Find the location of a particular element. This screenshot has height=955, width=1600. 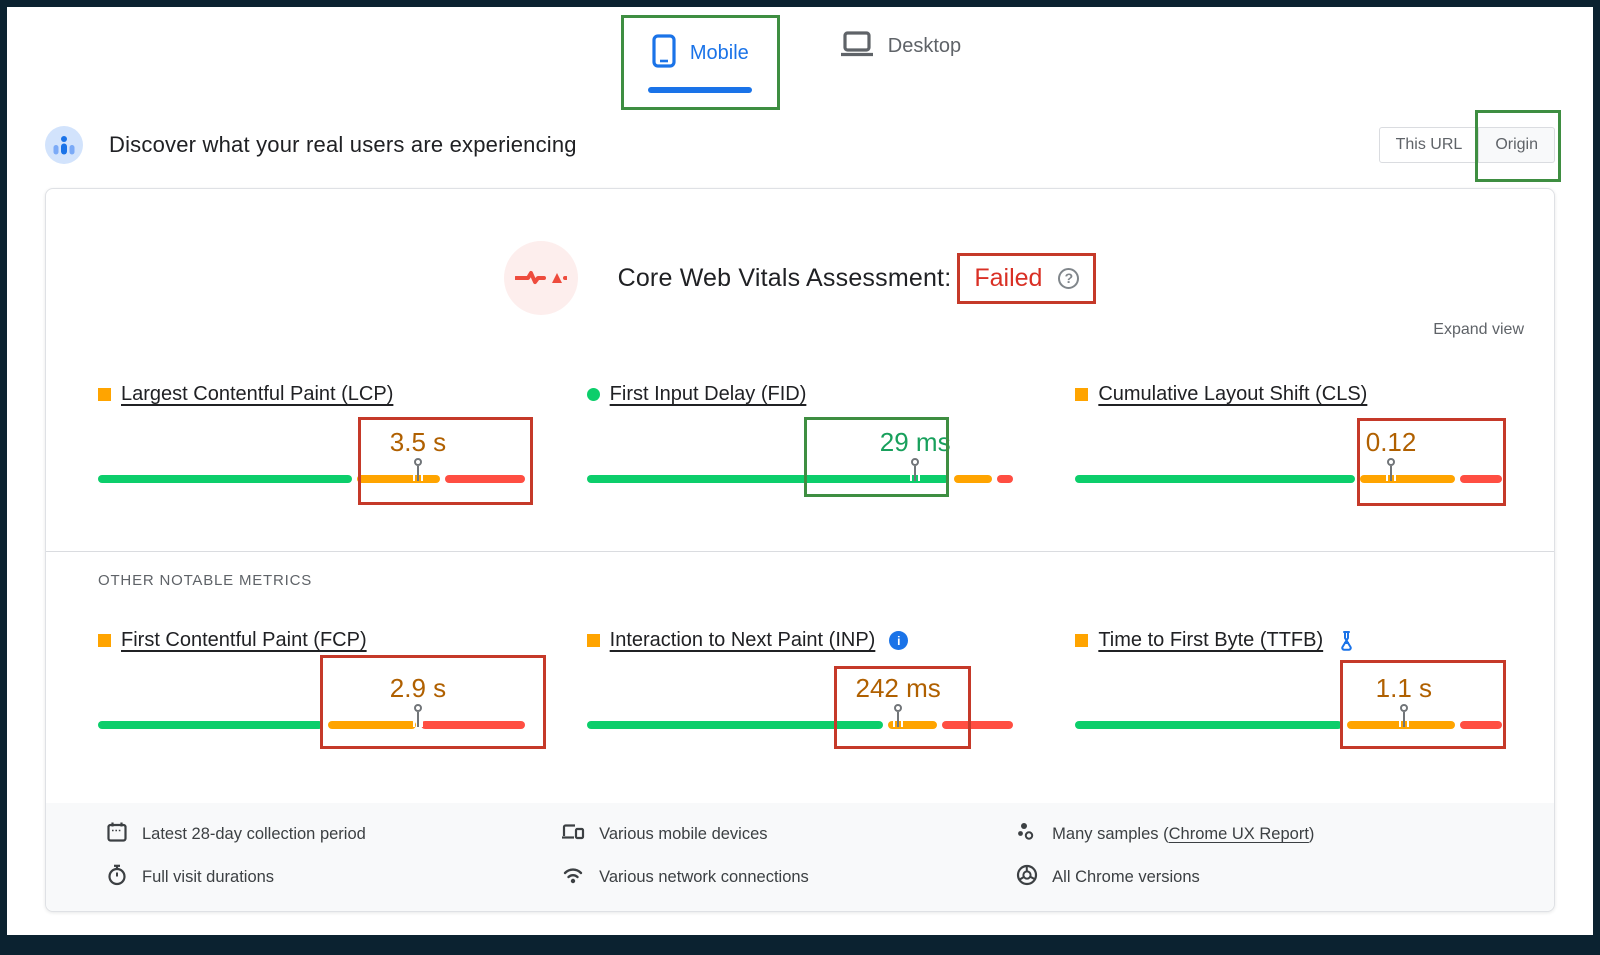

fid-distribution-bar is located at coordinates (800, 479).